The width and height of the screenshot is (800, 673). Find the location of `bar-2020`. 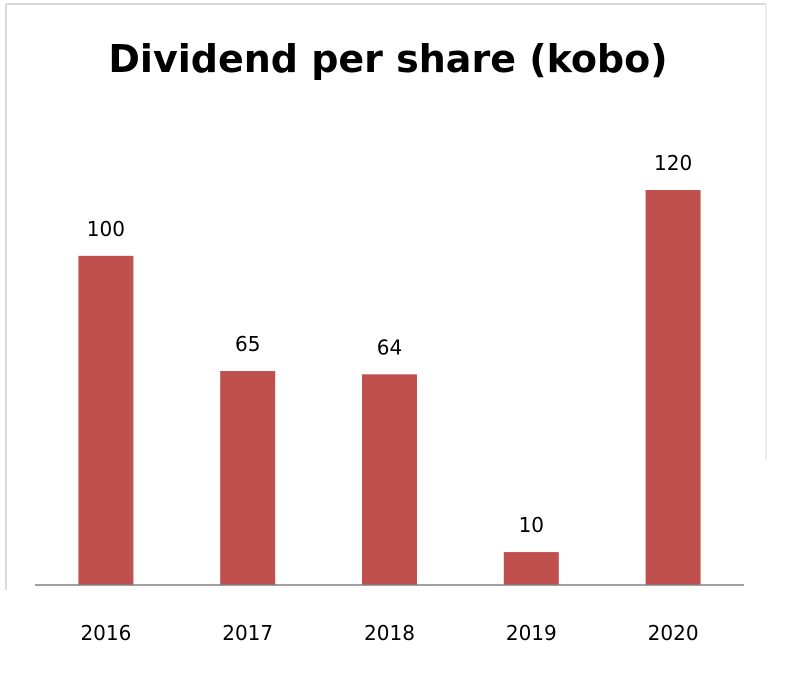

bar-2020 is located at coordinates (673, 387).